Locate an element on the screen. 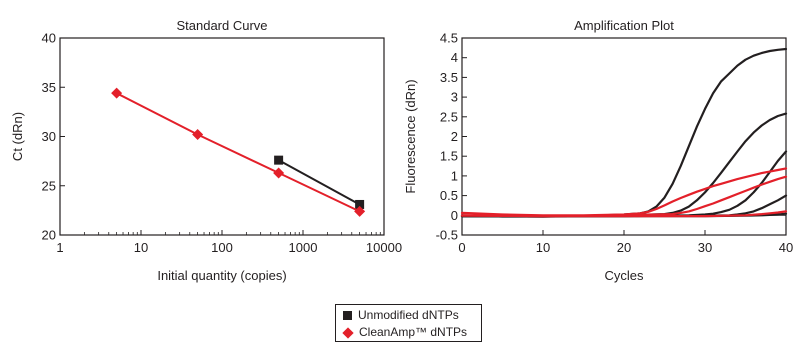 This screenshot has width=800, height=342. y-tick-label: 1.5 is located at coordinates (449, 156).